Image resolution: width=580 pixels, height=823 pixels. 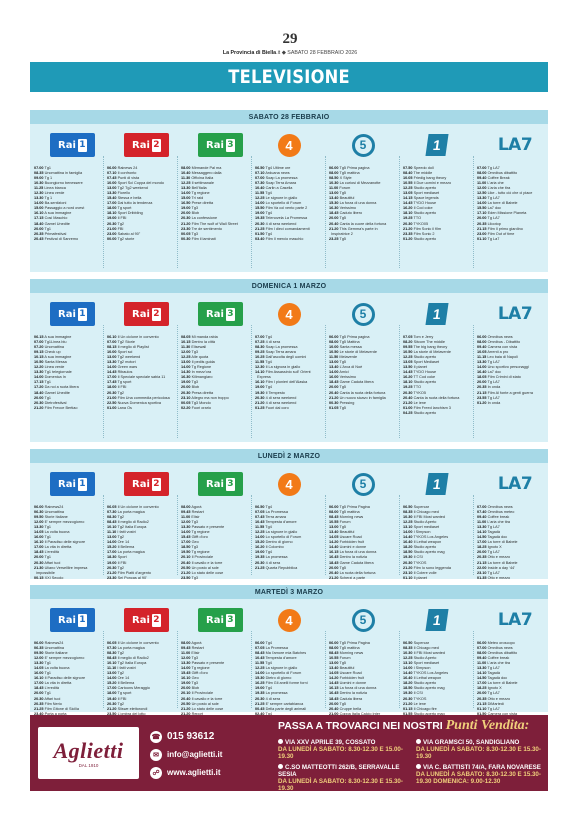 What do you see at coordinates (289, 286) in the screenshot?
I see `day-title: DOMENICA 1 MARZO` at bounding box center [289, 286].